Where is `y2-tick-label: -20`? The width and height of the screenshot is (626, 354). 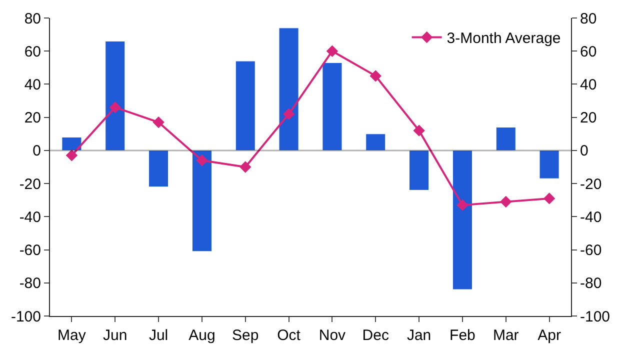
y2-tick-label: -20 is located at coordinates (591, 184).